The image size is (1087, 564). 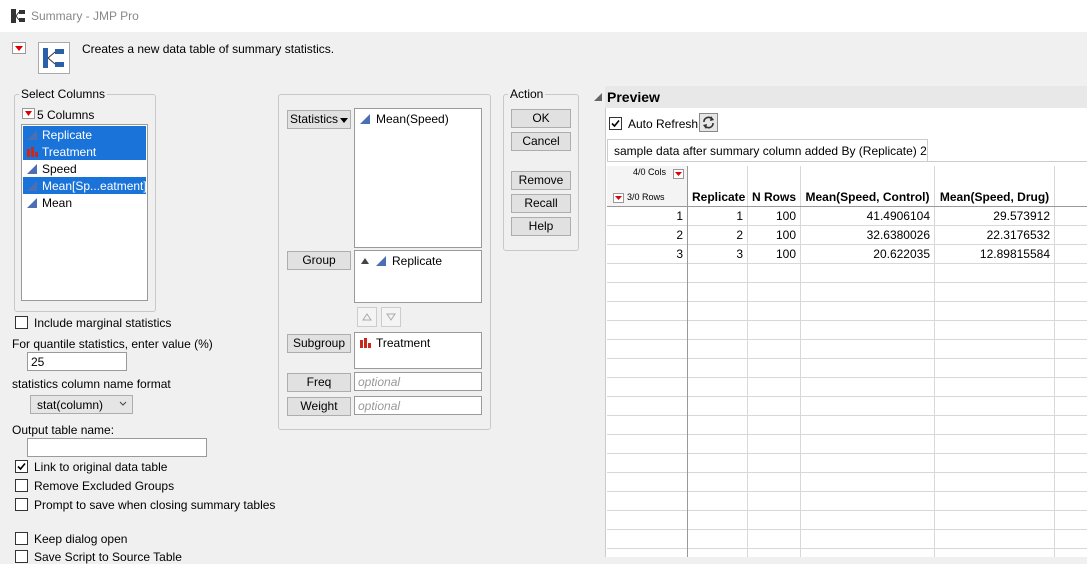 What do you see at coordinates (417, 261) in the screenshot?
I see `role-item: Replicate` at bounding box center [417, 261].